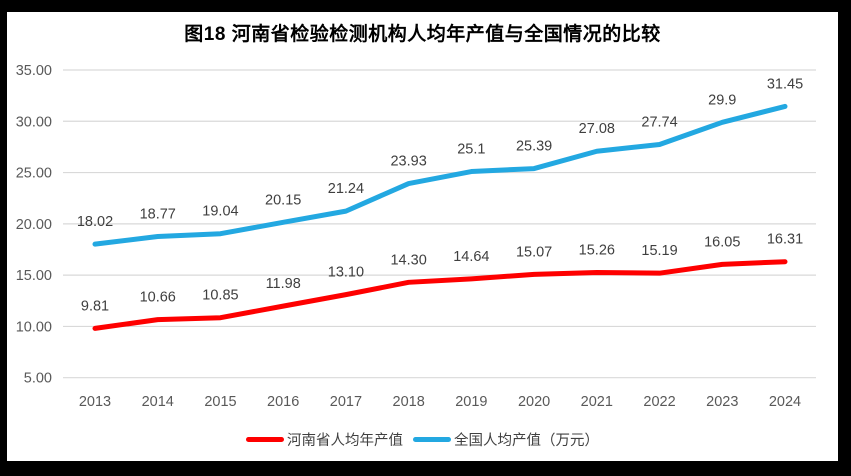  I want to click on y-tick-label: 5.00, so click(38, 379).